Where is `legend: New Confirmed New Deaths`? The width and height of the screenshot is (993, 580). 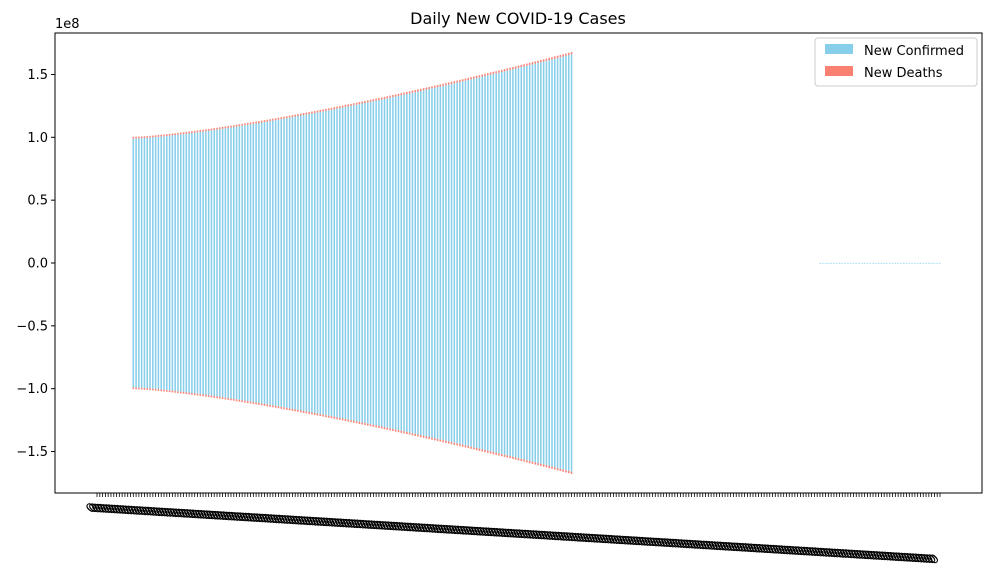 legend: New Confirmed New Deaths is located at coordinates (896, 62).